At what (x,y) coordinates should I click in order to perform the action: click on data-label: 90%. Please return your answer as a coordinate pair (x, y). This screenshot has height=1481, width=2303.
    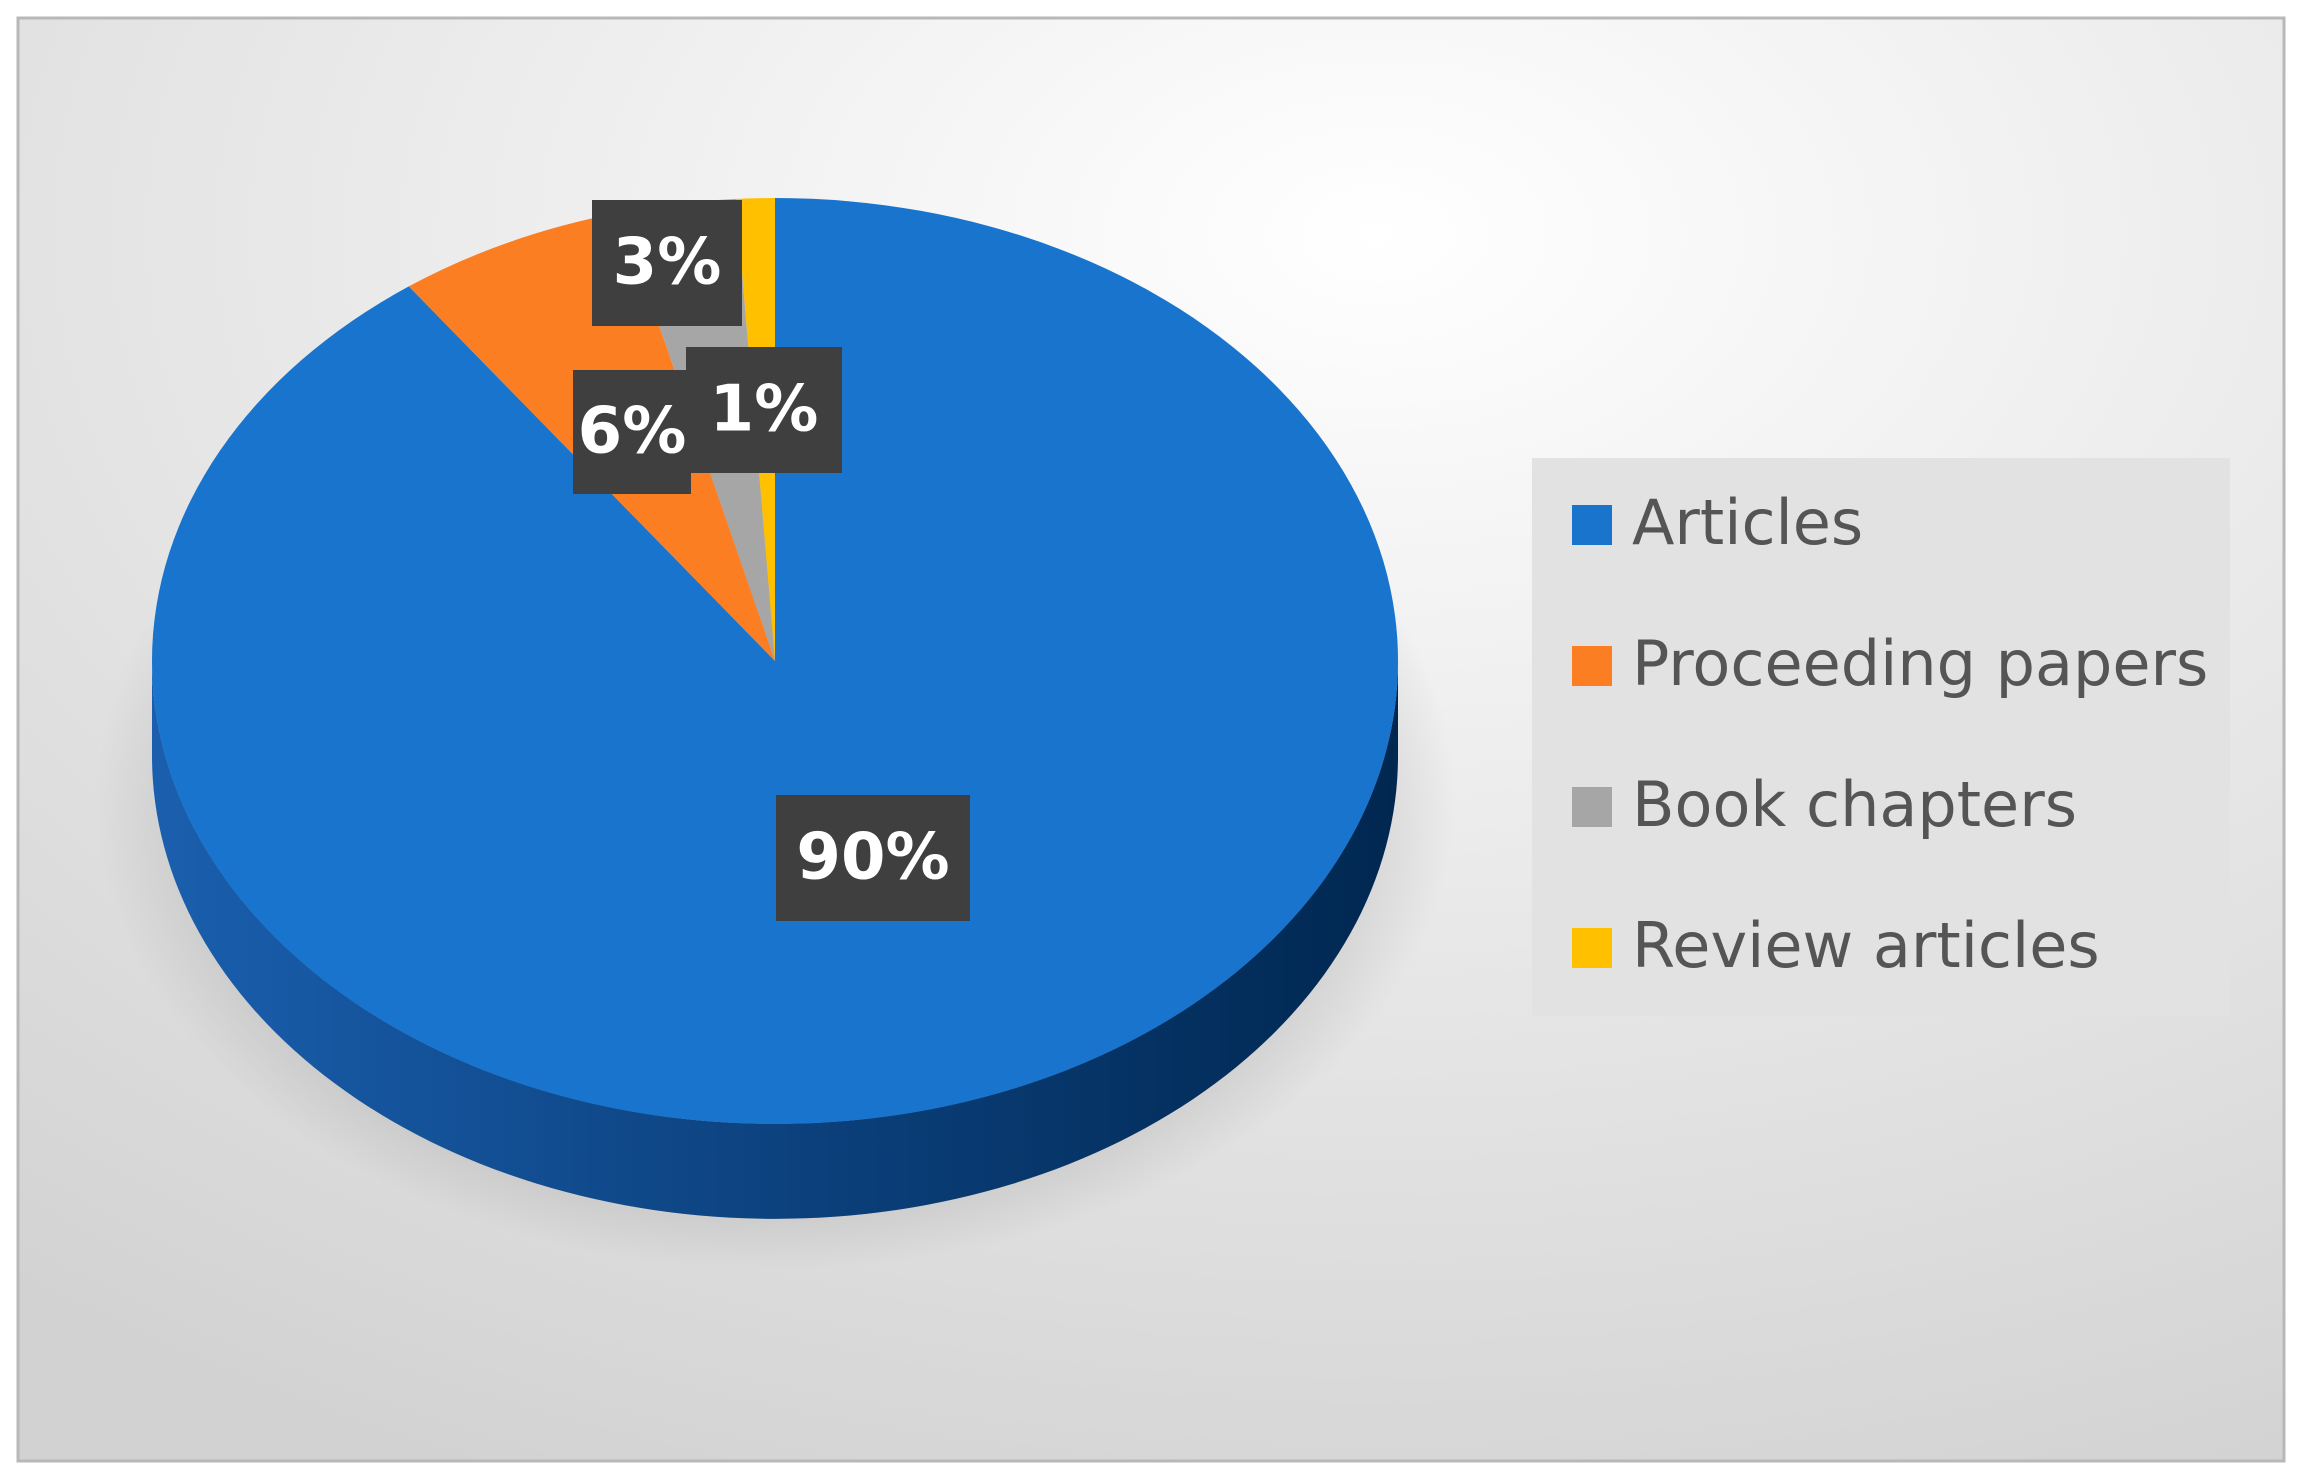
    Looking at the image, I should click on (872, 858).